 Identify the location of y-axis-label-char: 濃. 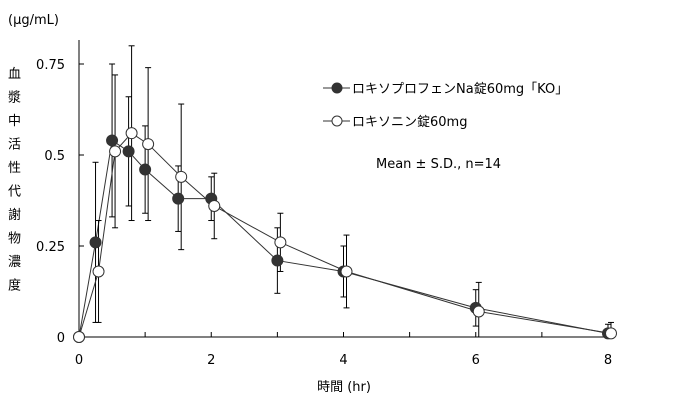
(14, 262).